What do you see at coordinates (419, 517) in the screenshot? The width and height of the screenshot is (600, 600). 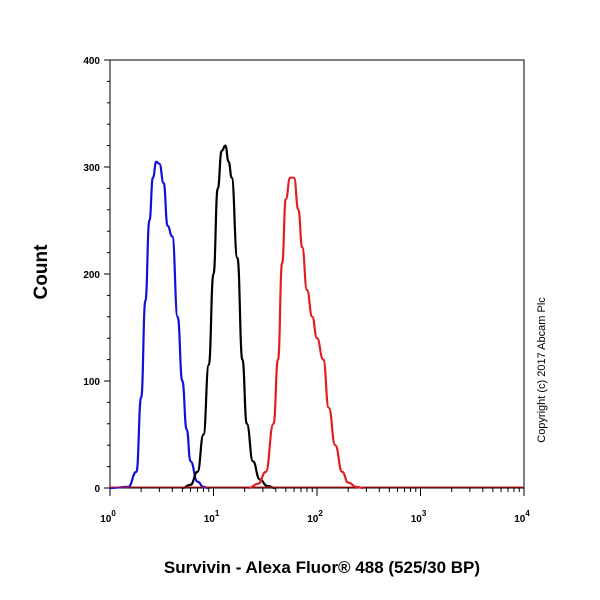 I see `x-tick-label: 10³` at bounding box center [419, 517].